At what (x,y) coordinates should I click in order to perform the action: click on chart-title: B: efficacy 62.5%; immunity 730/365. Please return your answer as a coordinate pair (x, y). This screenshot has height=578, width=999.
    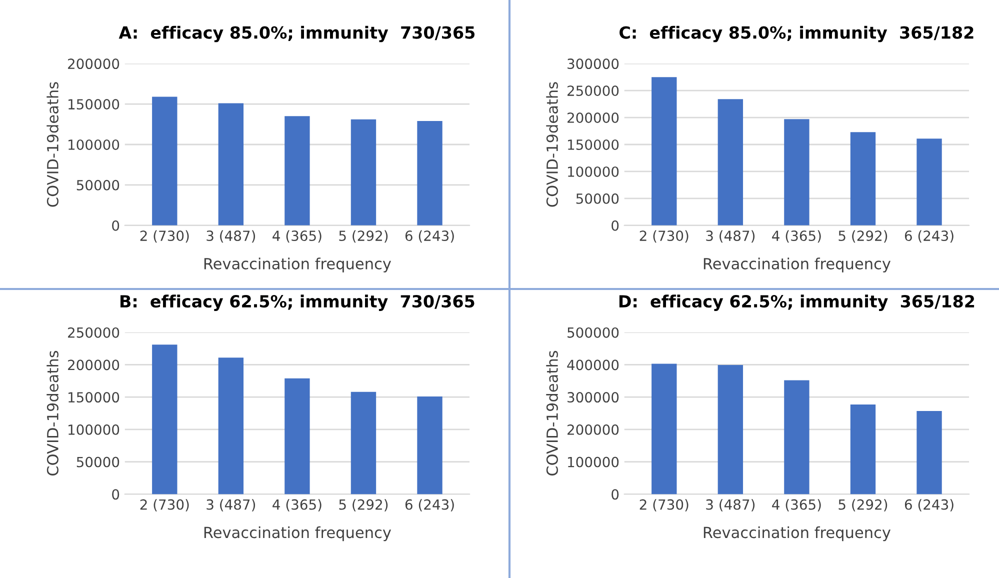
    Looking at the image, I should click on (297, 302).